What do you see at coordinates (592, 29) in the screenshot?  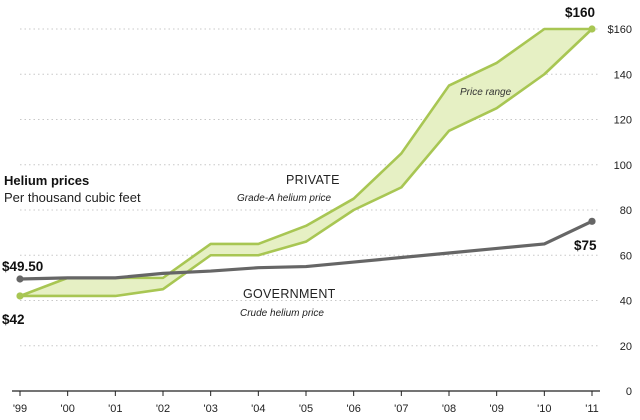 I see `private-end-point` at bounding box center [592, 29].